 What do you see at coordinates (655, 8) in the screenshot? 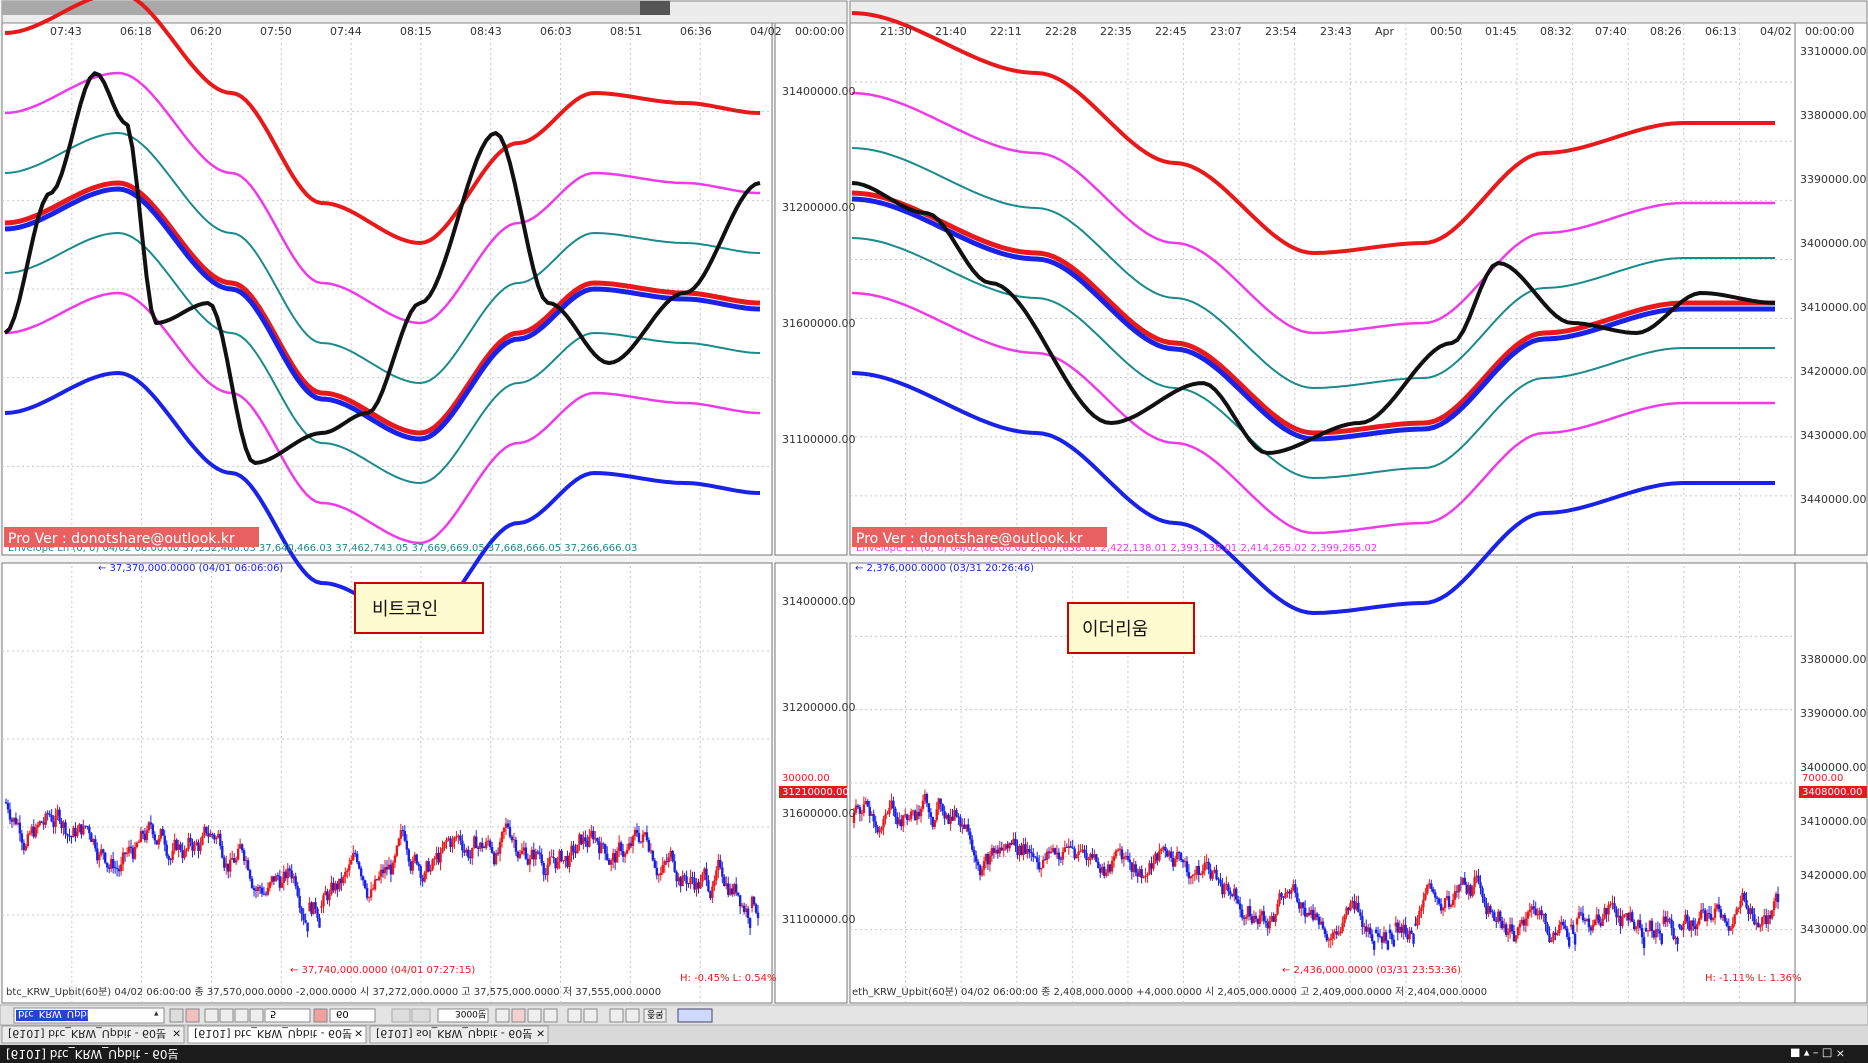
I see `left-scroll-thumb` at bounding box center [655, 8].